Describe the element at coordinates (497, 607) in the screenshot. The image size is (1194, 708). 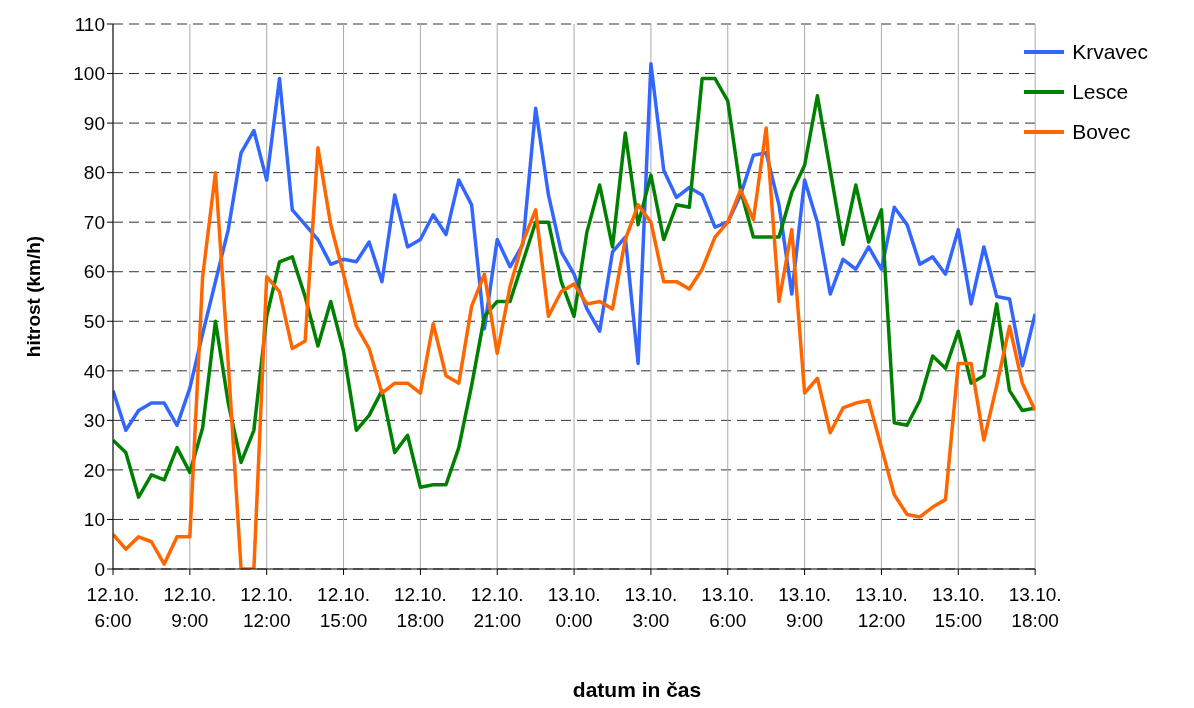
I see `x-tick-label: 12.10. 21:00` at that location.